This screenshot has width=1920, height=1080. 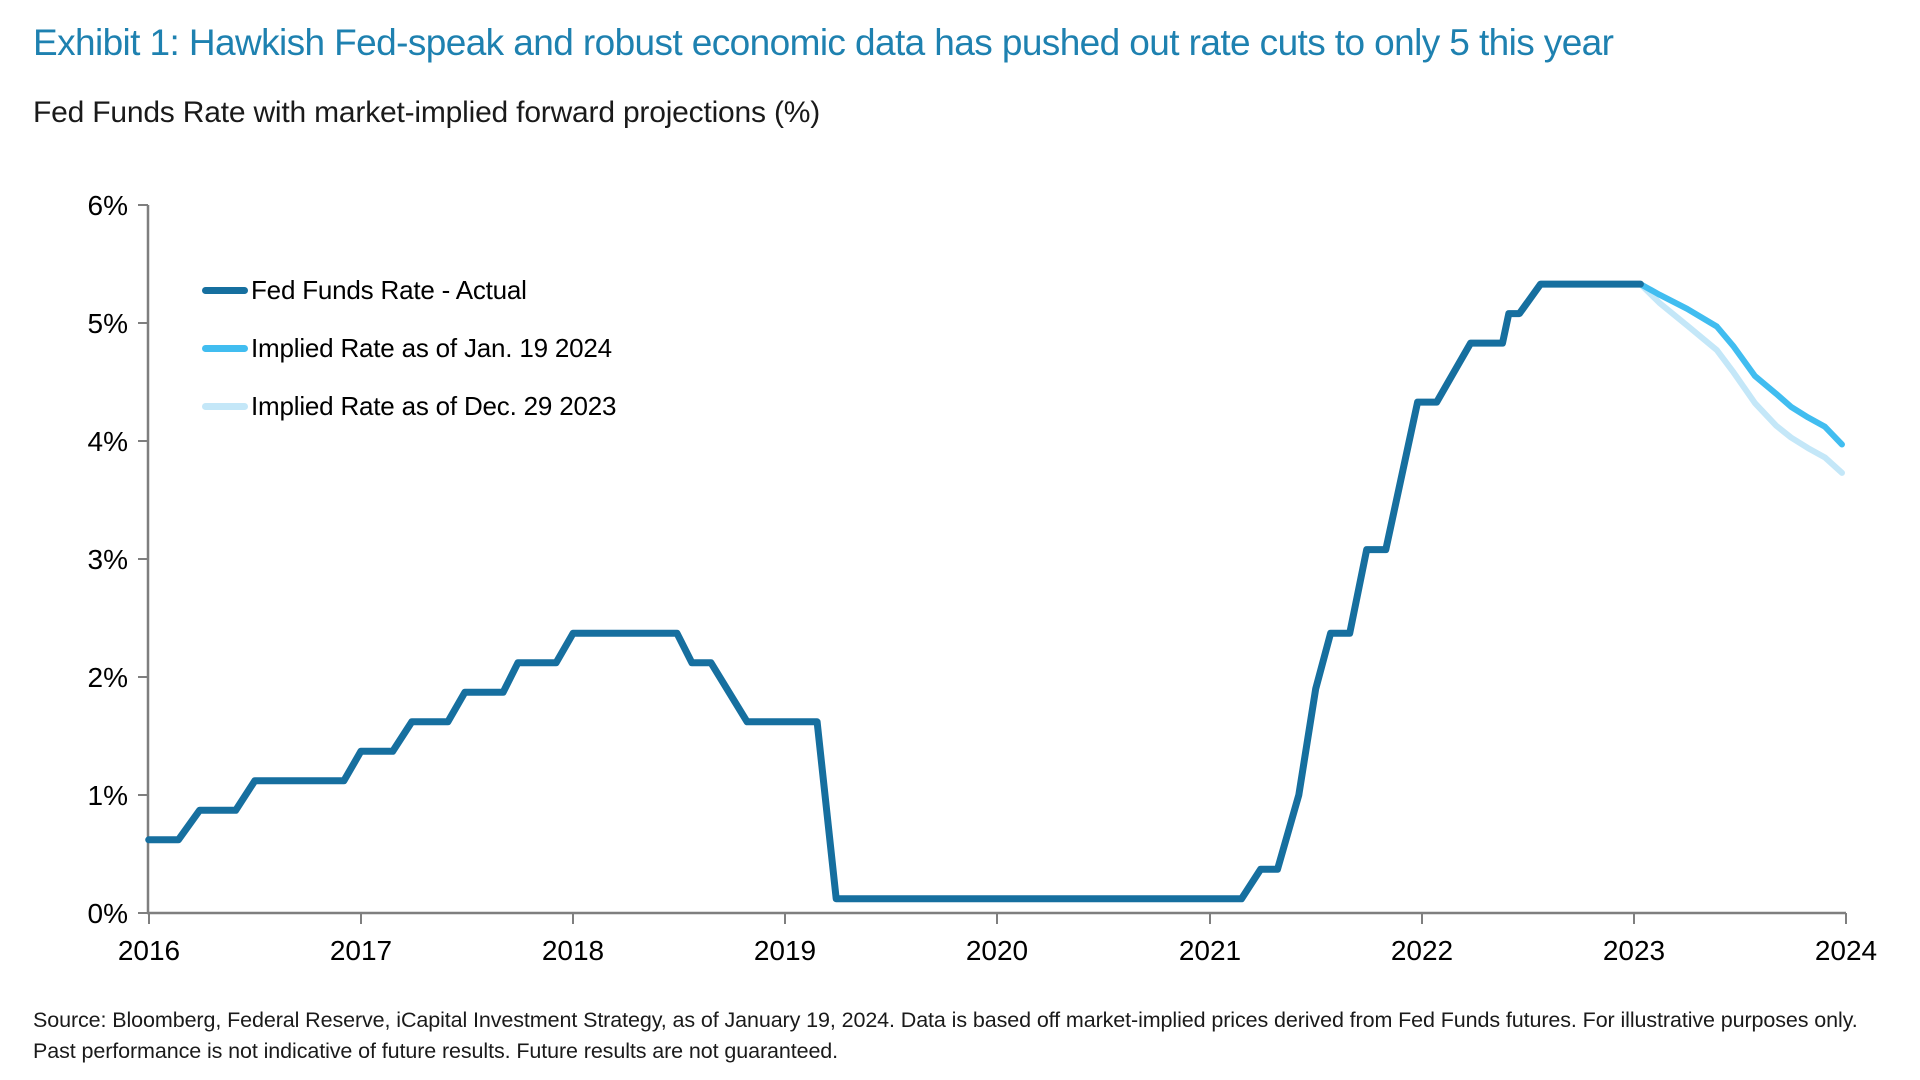 What do you see at coordinates (573, 950) in the screenshot?
I see `x-tick-label: 2018` at bounding box center [573, 950].